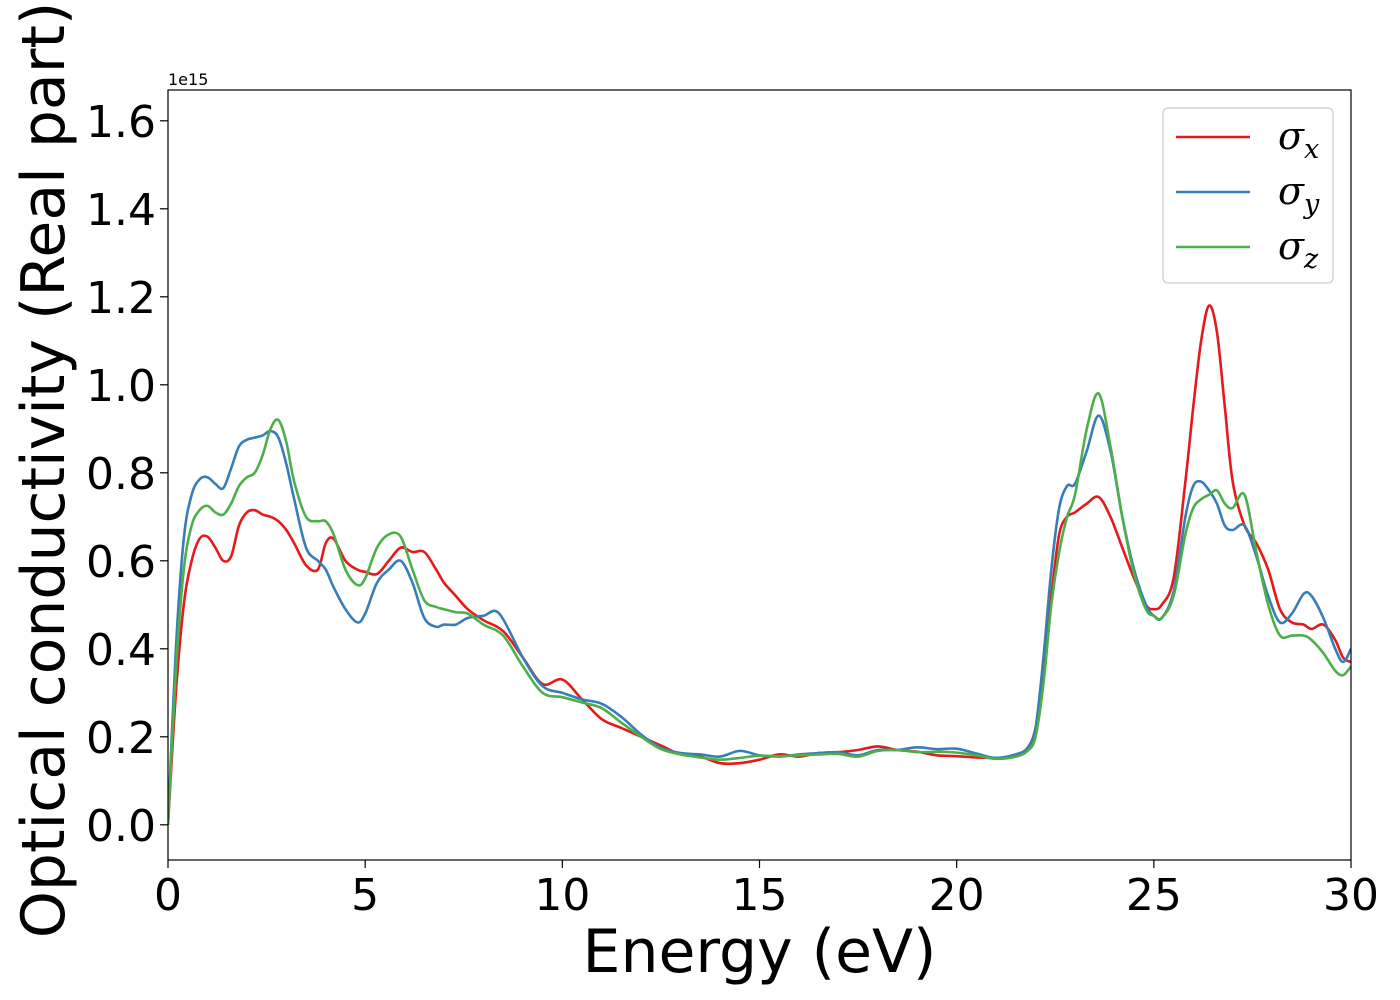 Image resolution: width=1400 pixels, height=1000 pixels. Describe the element at coordinates (121, 562) in the screenshot. I see `y-tick-label: 0.6` at that location.